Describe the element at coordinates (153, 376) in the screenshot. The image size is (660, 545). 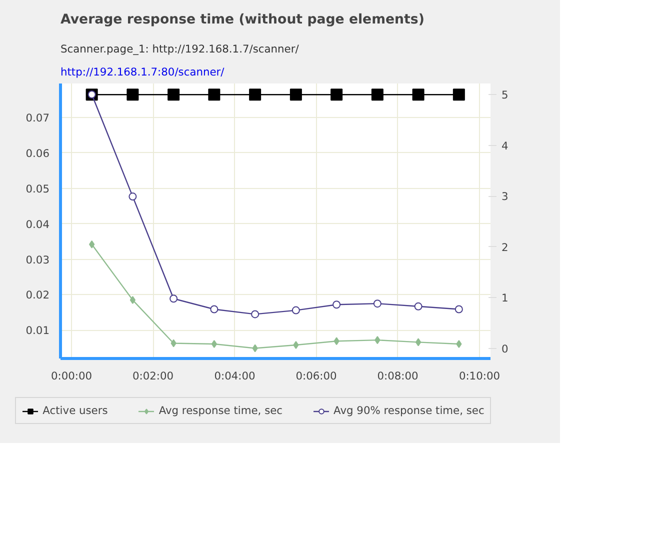
I see `x-tick-label: 0:02:00` at that location.